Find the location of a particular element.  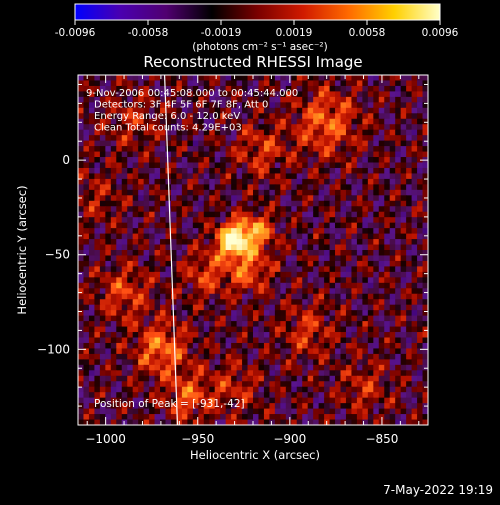

colorbar-tick-label: 0.0058 is located at coordinates (367, 33).